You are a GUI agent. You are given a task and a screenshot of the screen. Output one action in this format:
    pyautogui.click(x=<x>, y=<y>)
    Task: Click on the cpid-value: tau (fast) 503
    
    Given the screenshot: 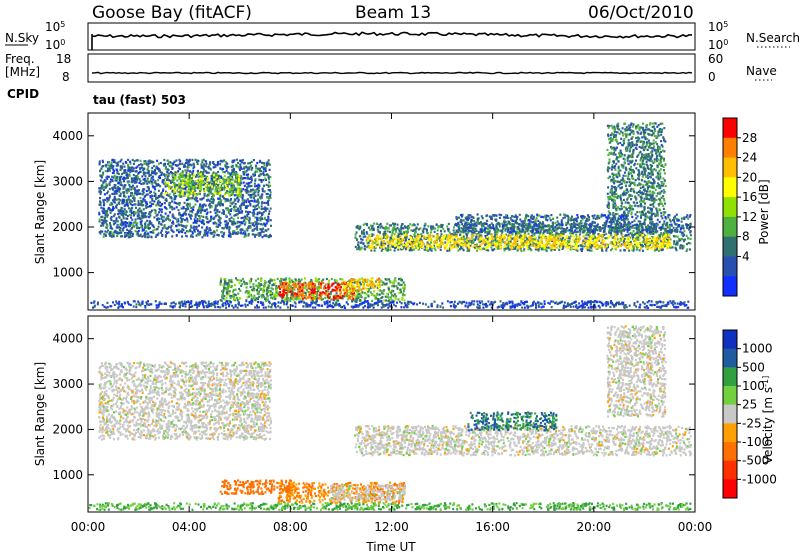 What is the action you would take?
    pyautogui.click(x=139, y=100)
    